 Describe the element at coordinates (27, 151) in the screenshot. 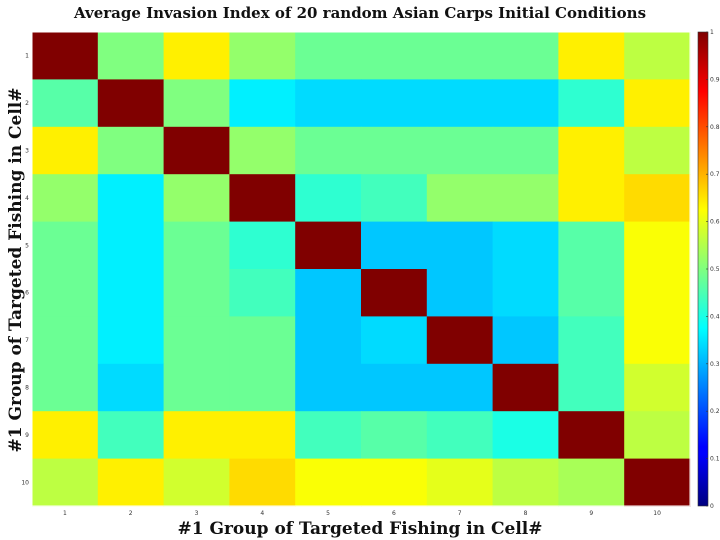

I see `y-tick-label: 3` at that location.